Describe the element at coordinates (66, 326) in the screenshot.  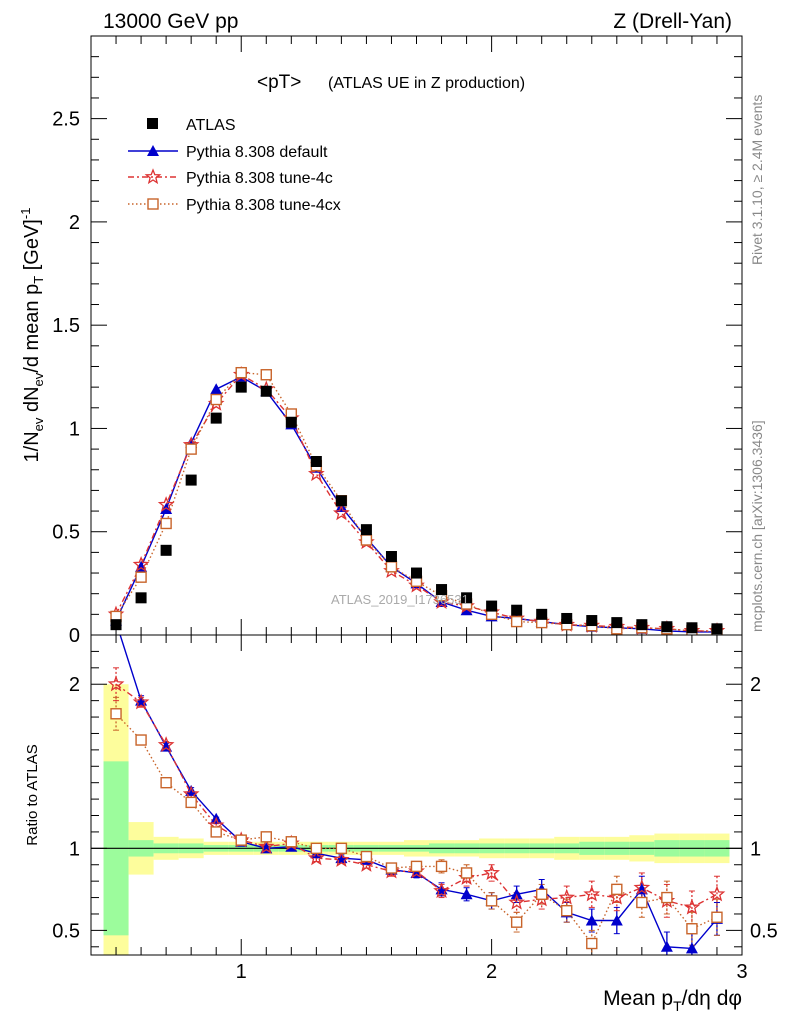
I see `y-tick-label-main: 1.5` at that location.